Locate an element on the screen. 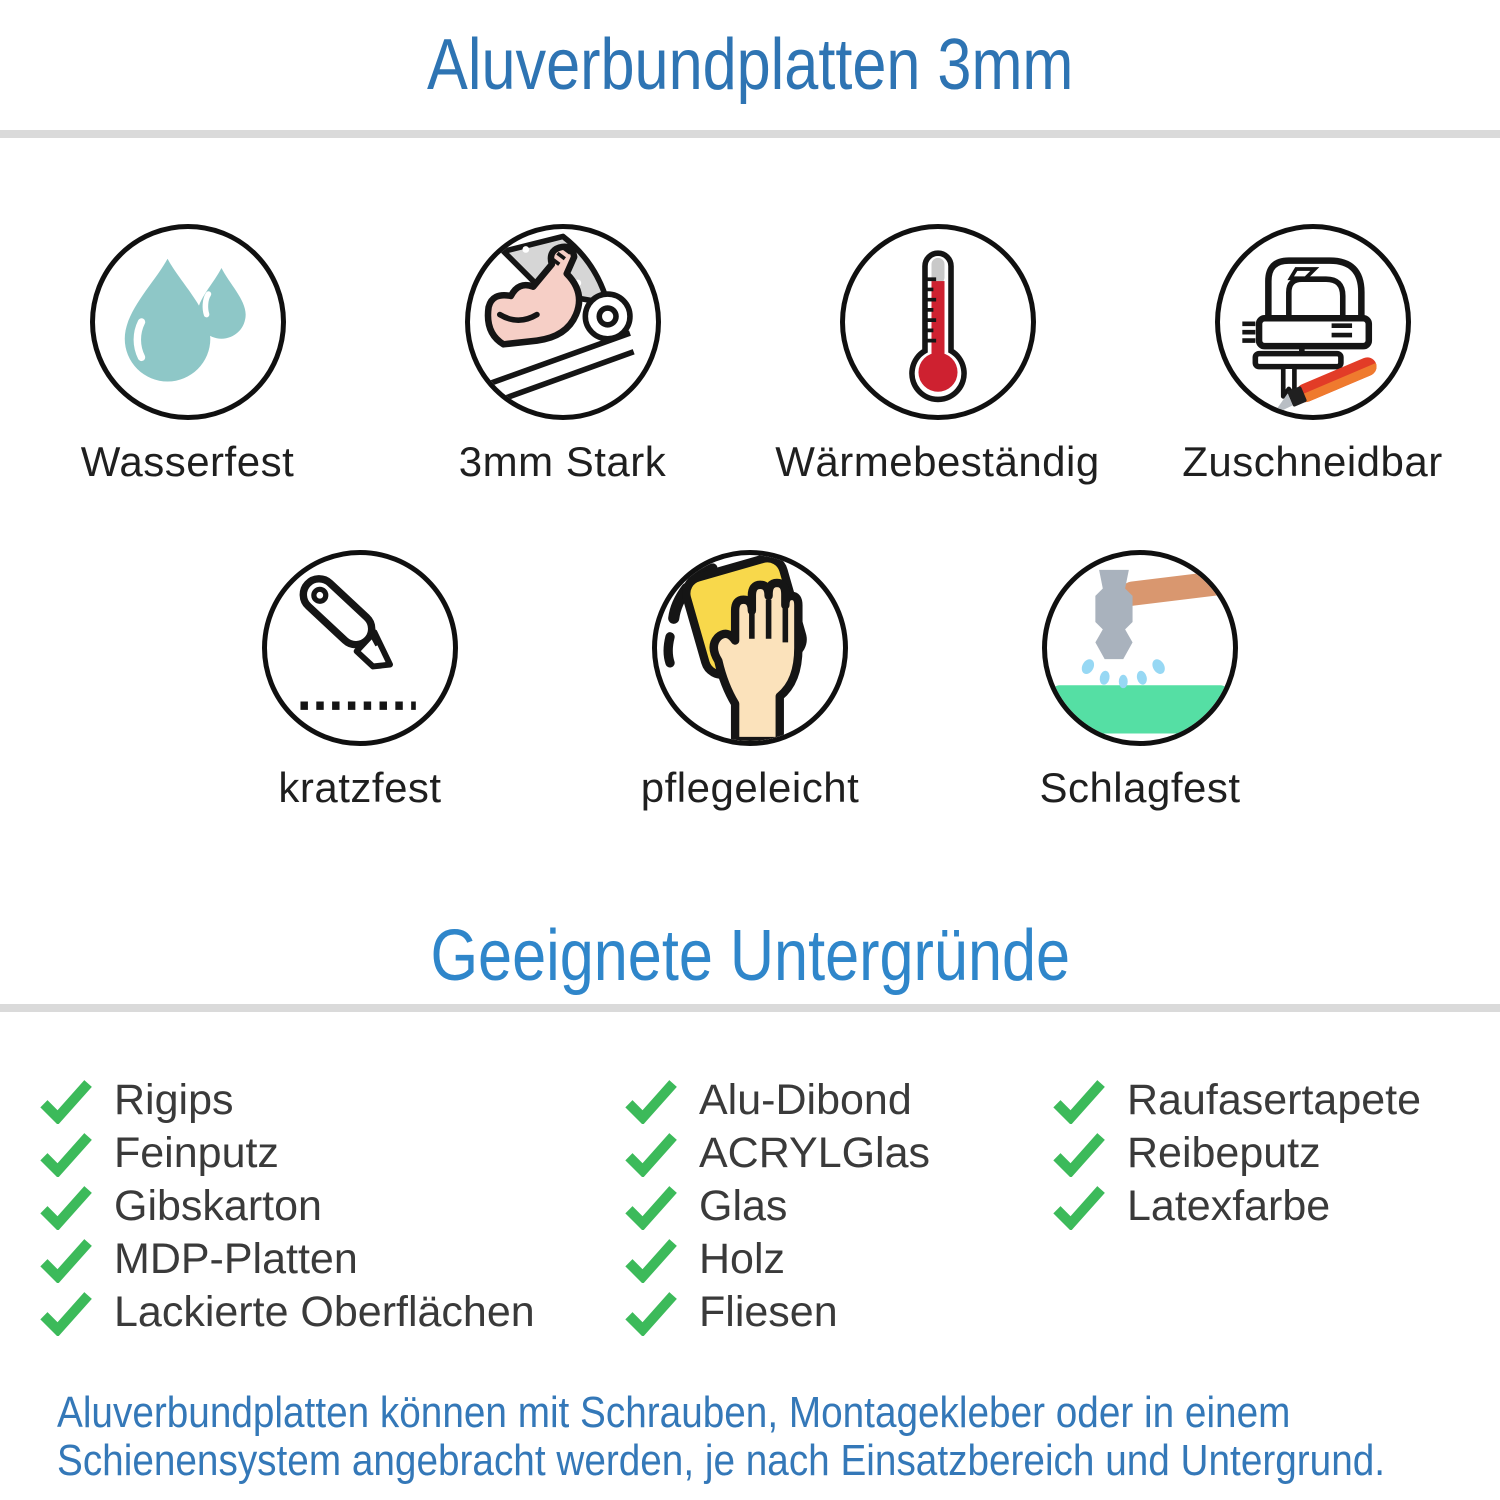 The image size is (1500, 1500). list-item-label: Feinputz is located at coordinates (196, 1153).